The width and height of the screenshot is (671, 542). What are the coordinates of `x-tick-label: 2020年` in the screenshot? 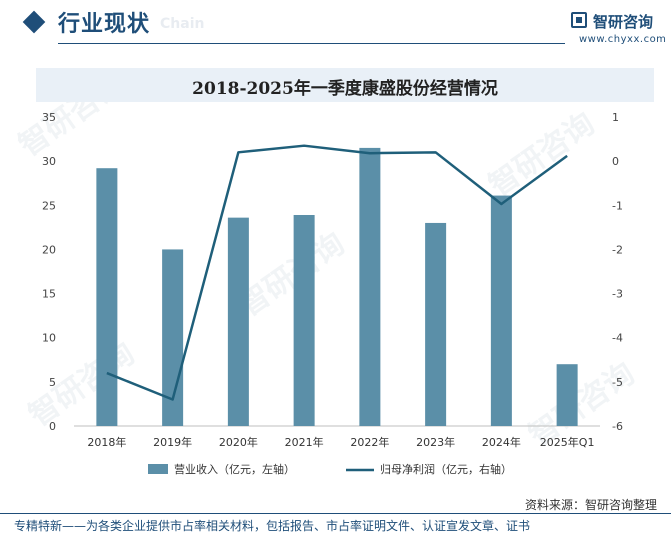 It's located at (238, 442).